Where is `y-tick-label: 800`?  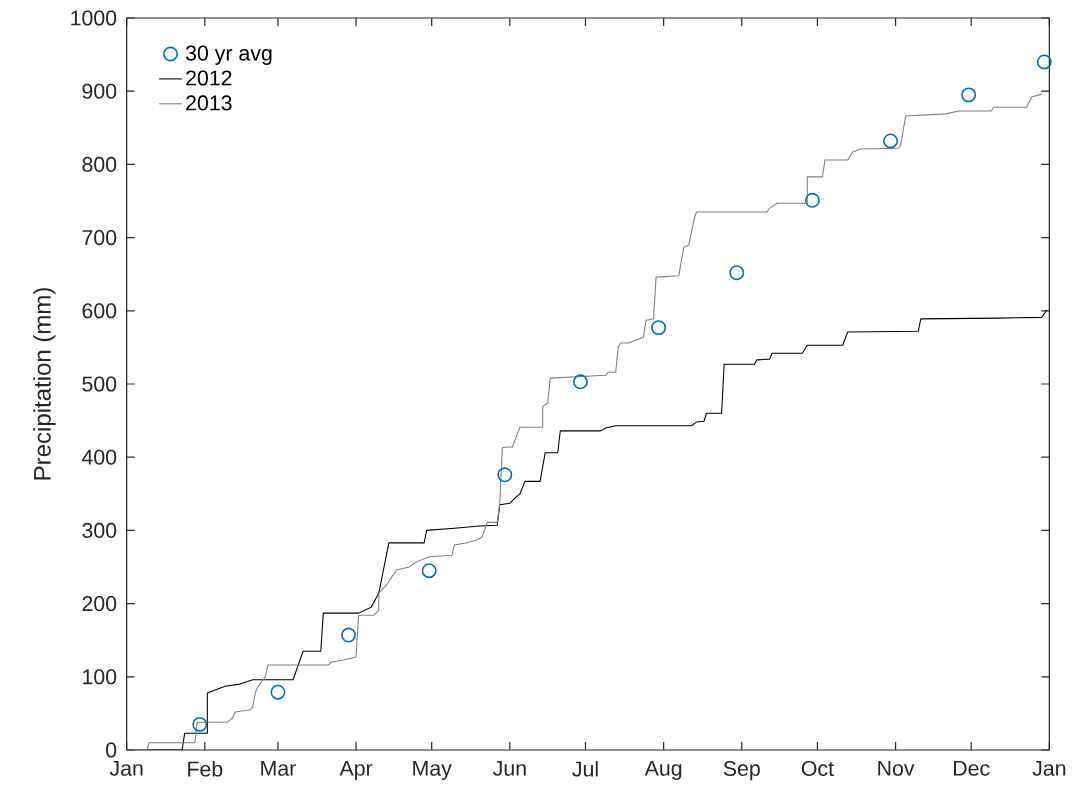 y-tick-label: 800 is located at coordinates (99, 164).